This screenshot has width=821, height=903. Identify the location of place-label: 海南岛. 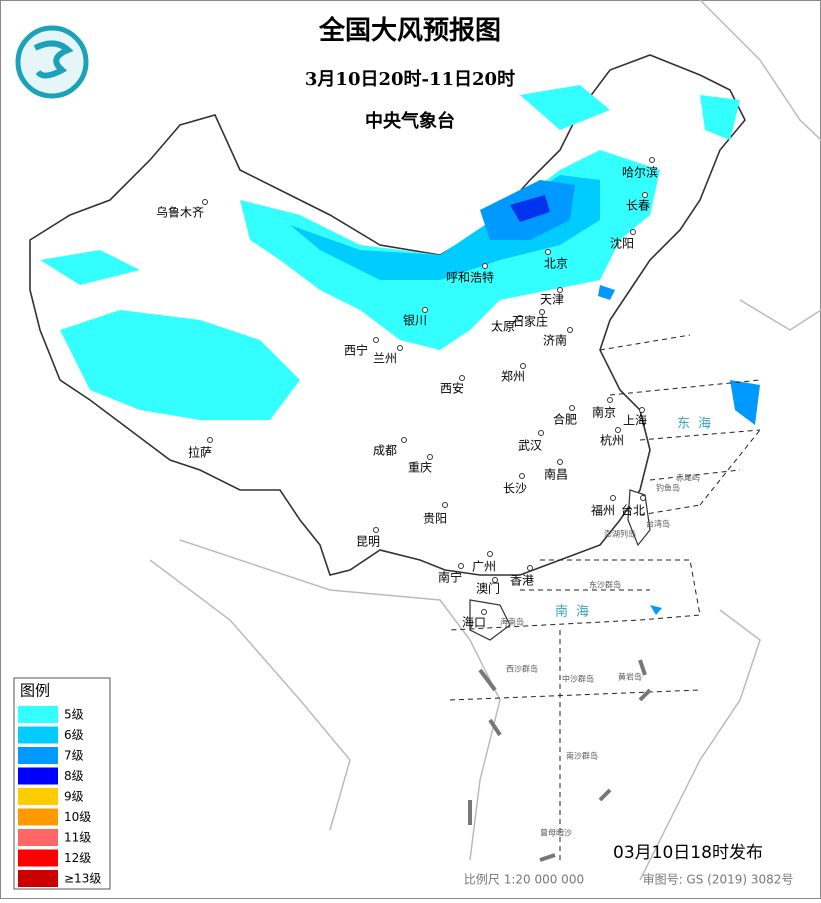
(512, 622).